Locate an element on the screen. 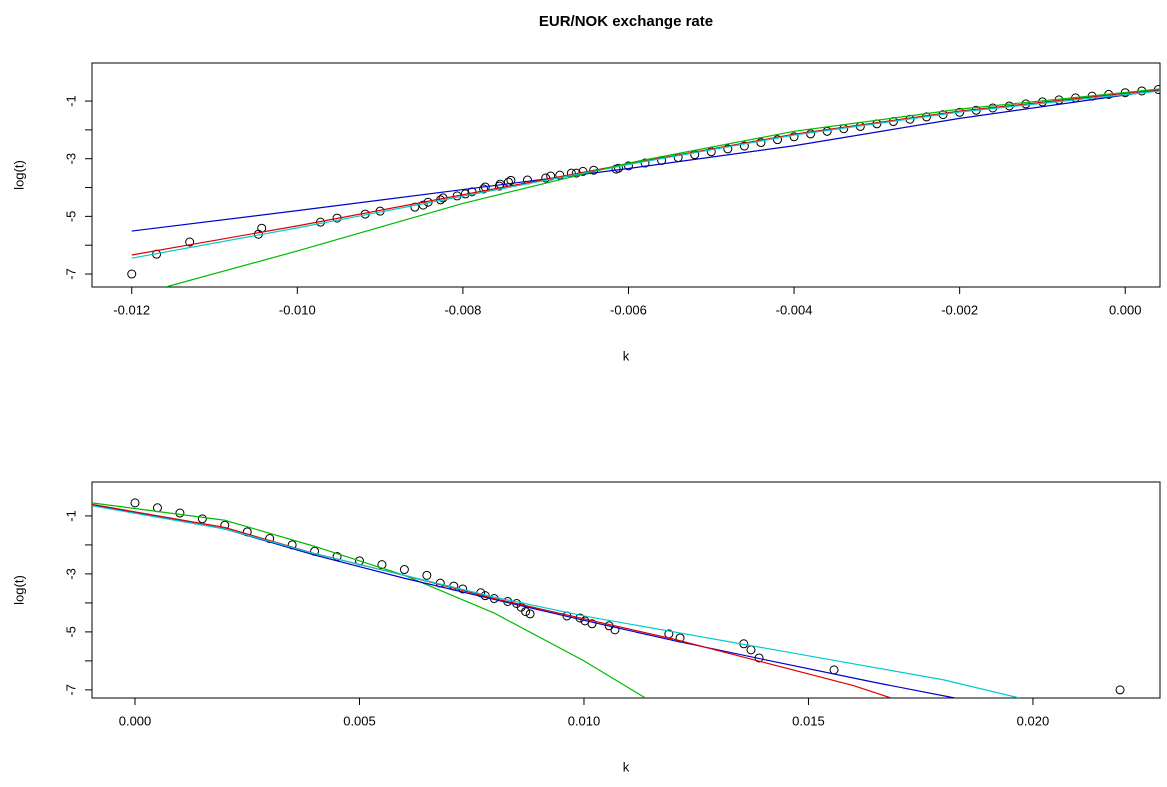  chart-title: EUR/NOK exchange rate is located at coordinates (626, 21).